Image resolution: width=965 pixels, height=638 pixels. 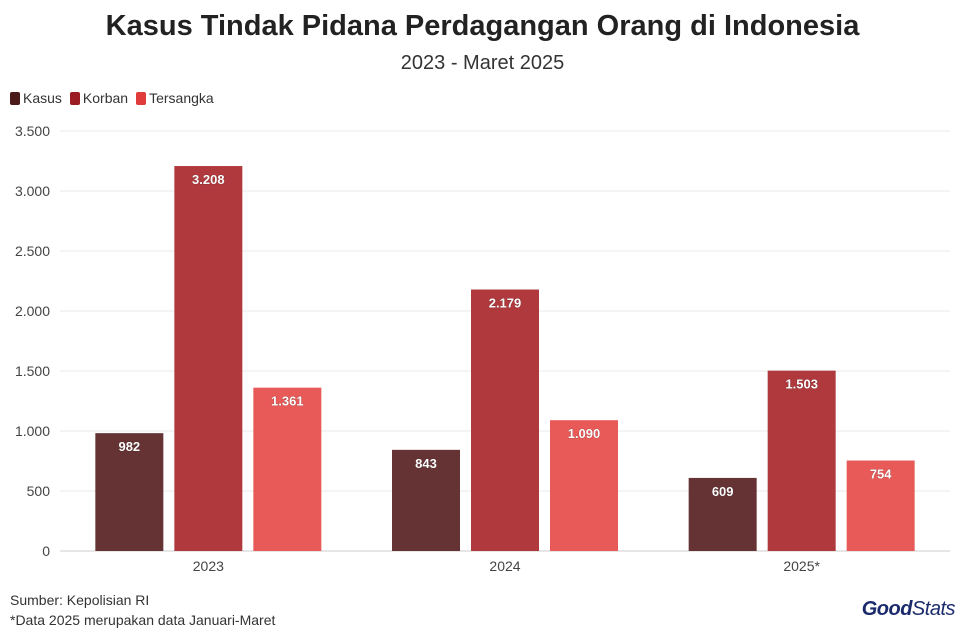 I want to click on bar-value-label: 1.503, so click(x=801, y=384).